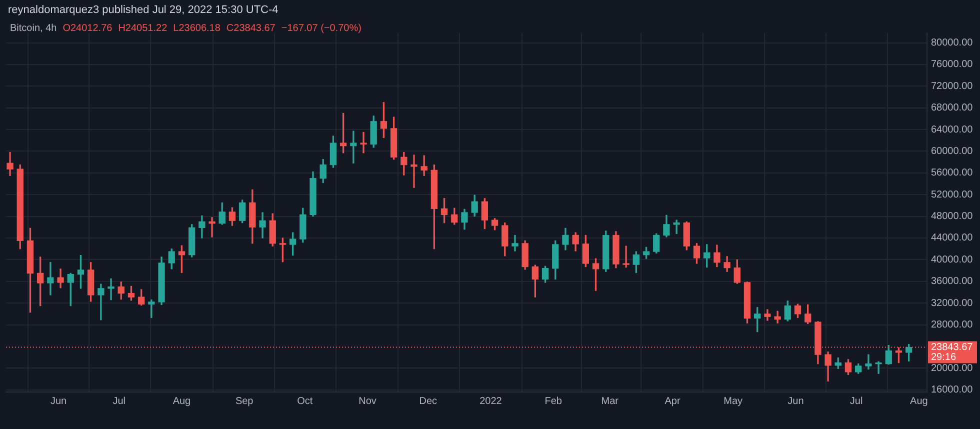 Image resolution: width=980 pixels, height=429 pixels. I want to click on y-tick-label: 52000.00, so click(952, 194).